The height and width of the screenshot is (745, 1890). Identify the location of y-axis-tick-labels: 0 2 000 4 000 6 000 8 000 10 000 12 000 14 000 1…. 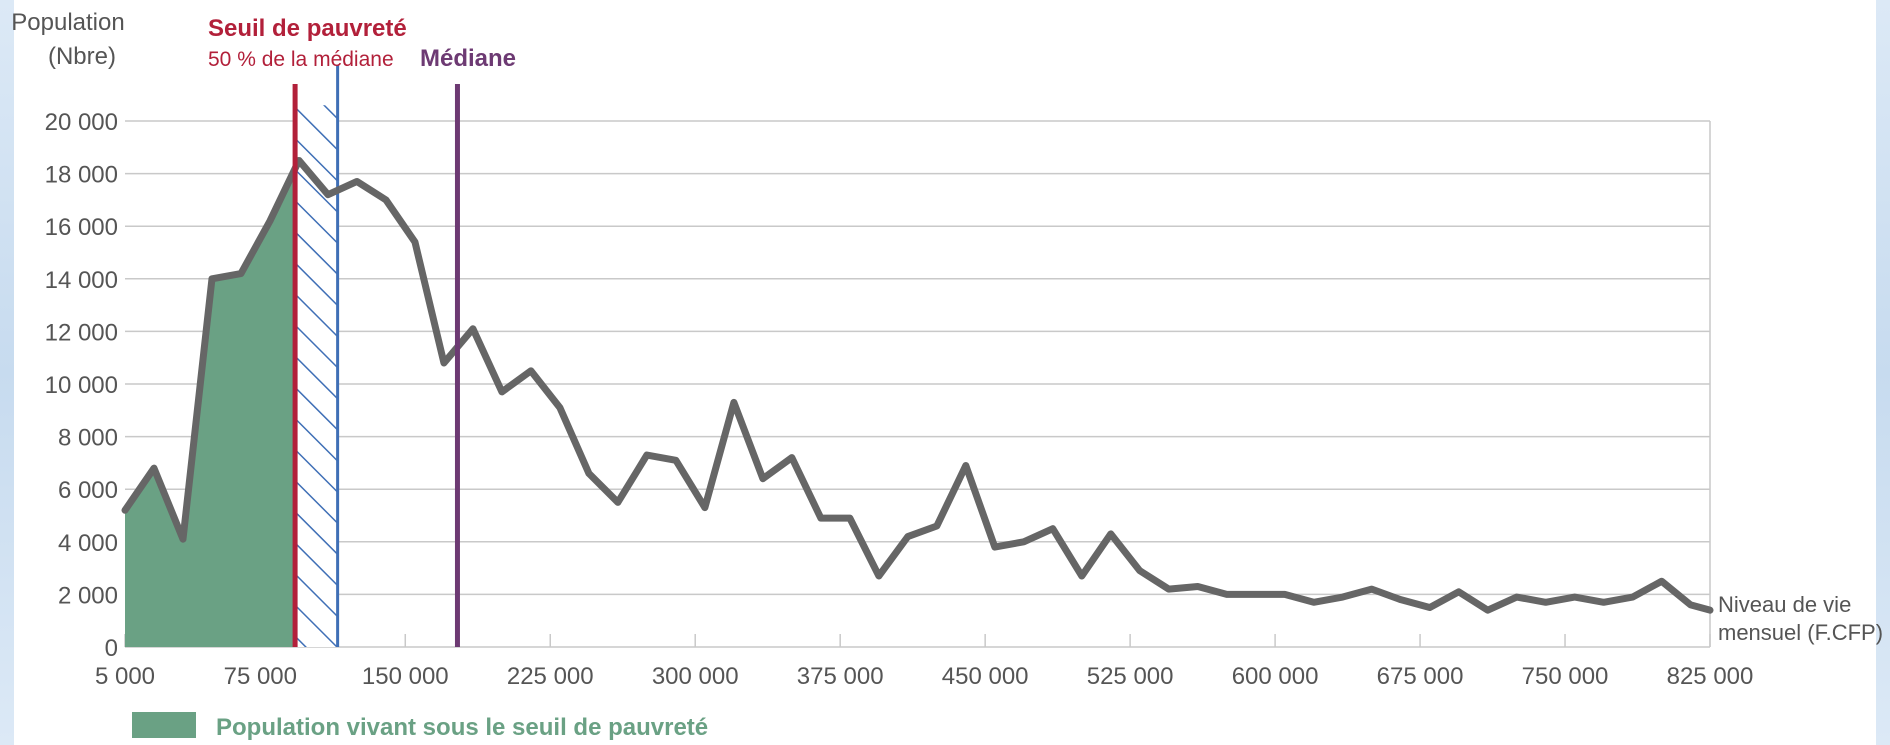
(81, 385).